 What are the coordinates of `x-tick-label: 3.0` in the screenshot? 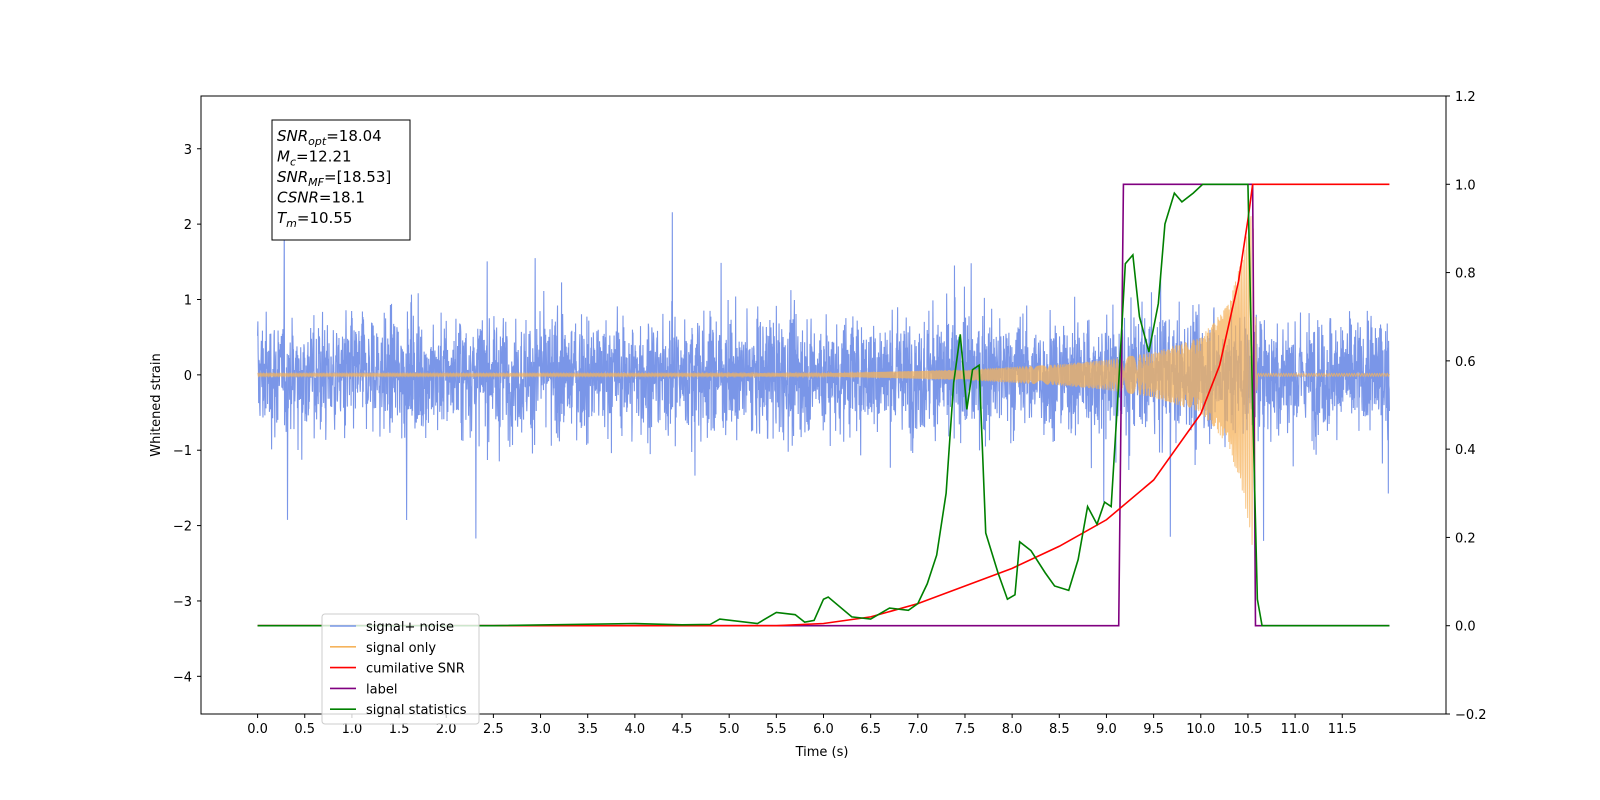 It's located at (540, 729).